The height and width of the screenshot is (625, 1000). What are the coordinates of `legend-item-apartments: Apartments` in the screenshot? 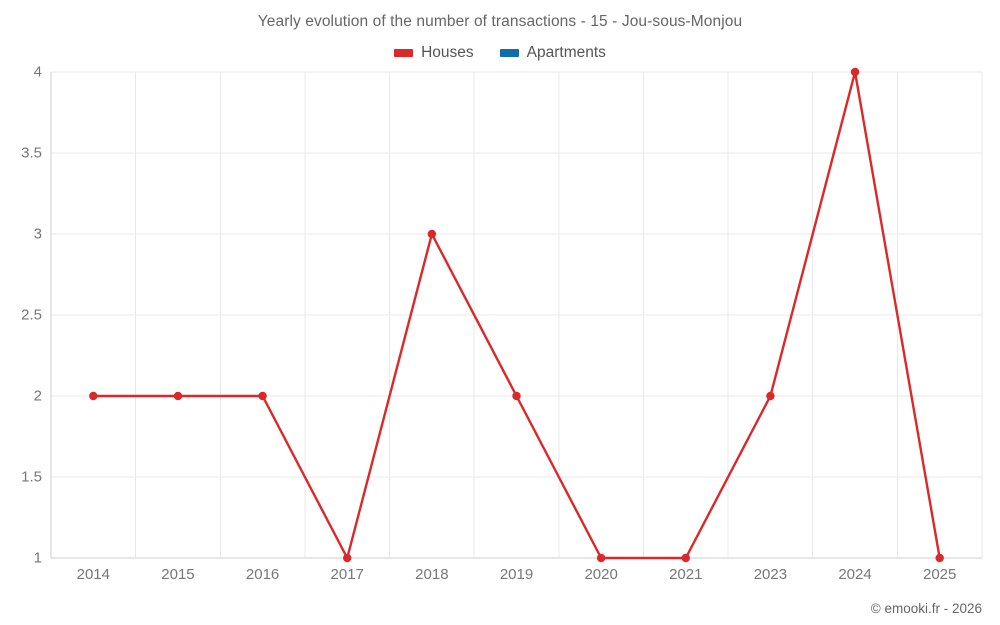 It's located at (552, 53).